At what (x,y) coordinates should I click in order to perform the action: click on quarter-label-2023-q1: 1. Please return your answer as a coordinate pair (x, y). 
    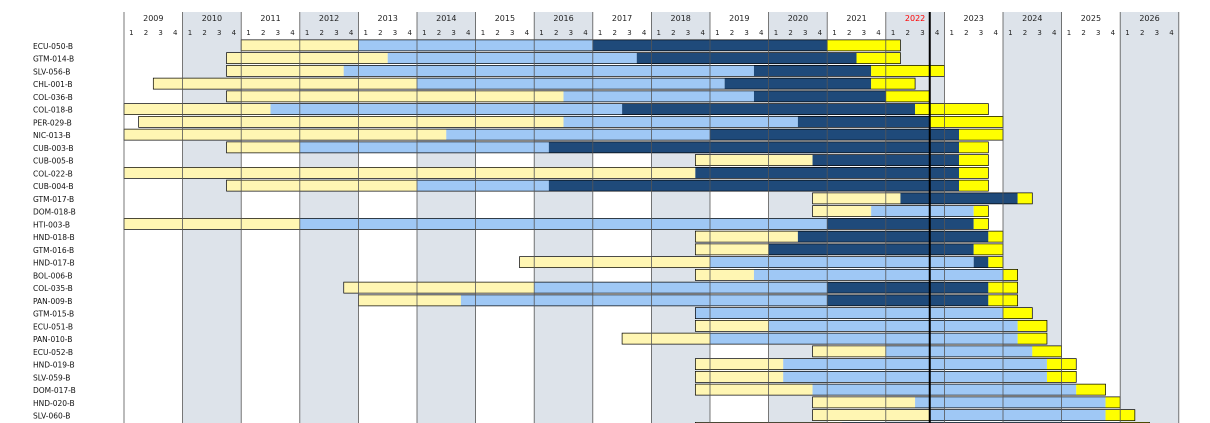
    Looking at the image, I should click on (951, 33).